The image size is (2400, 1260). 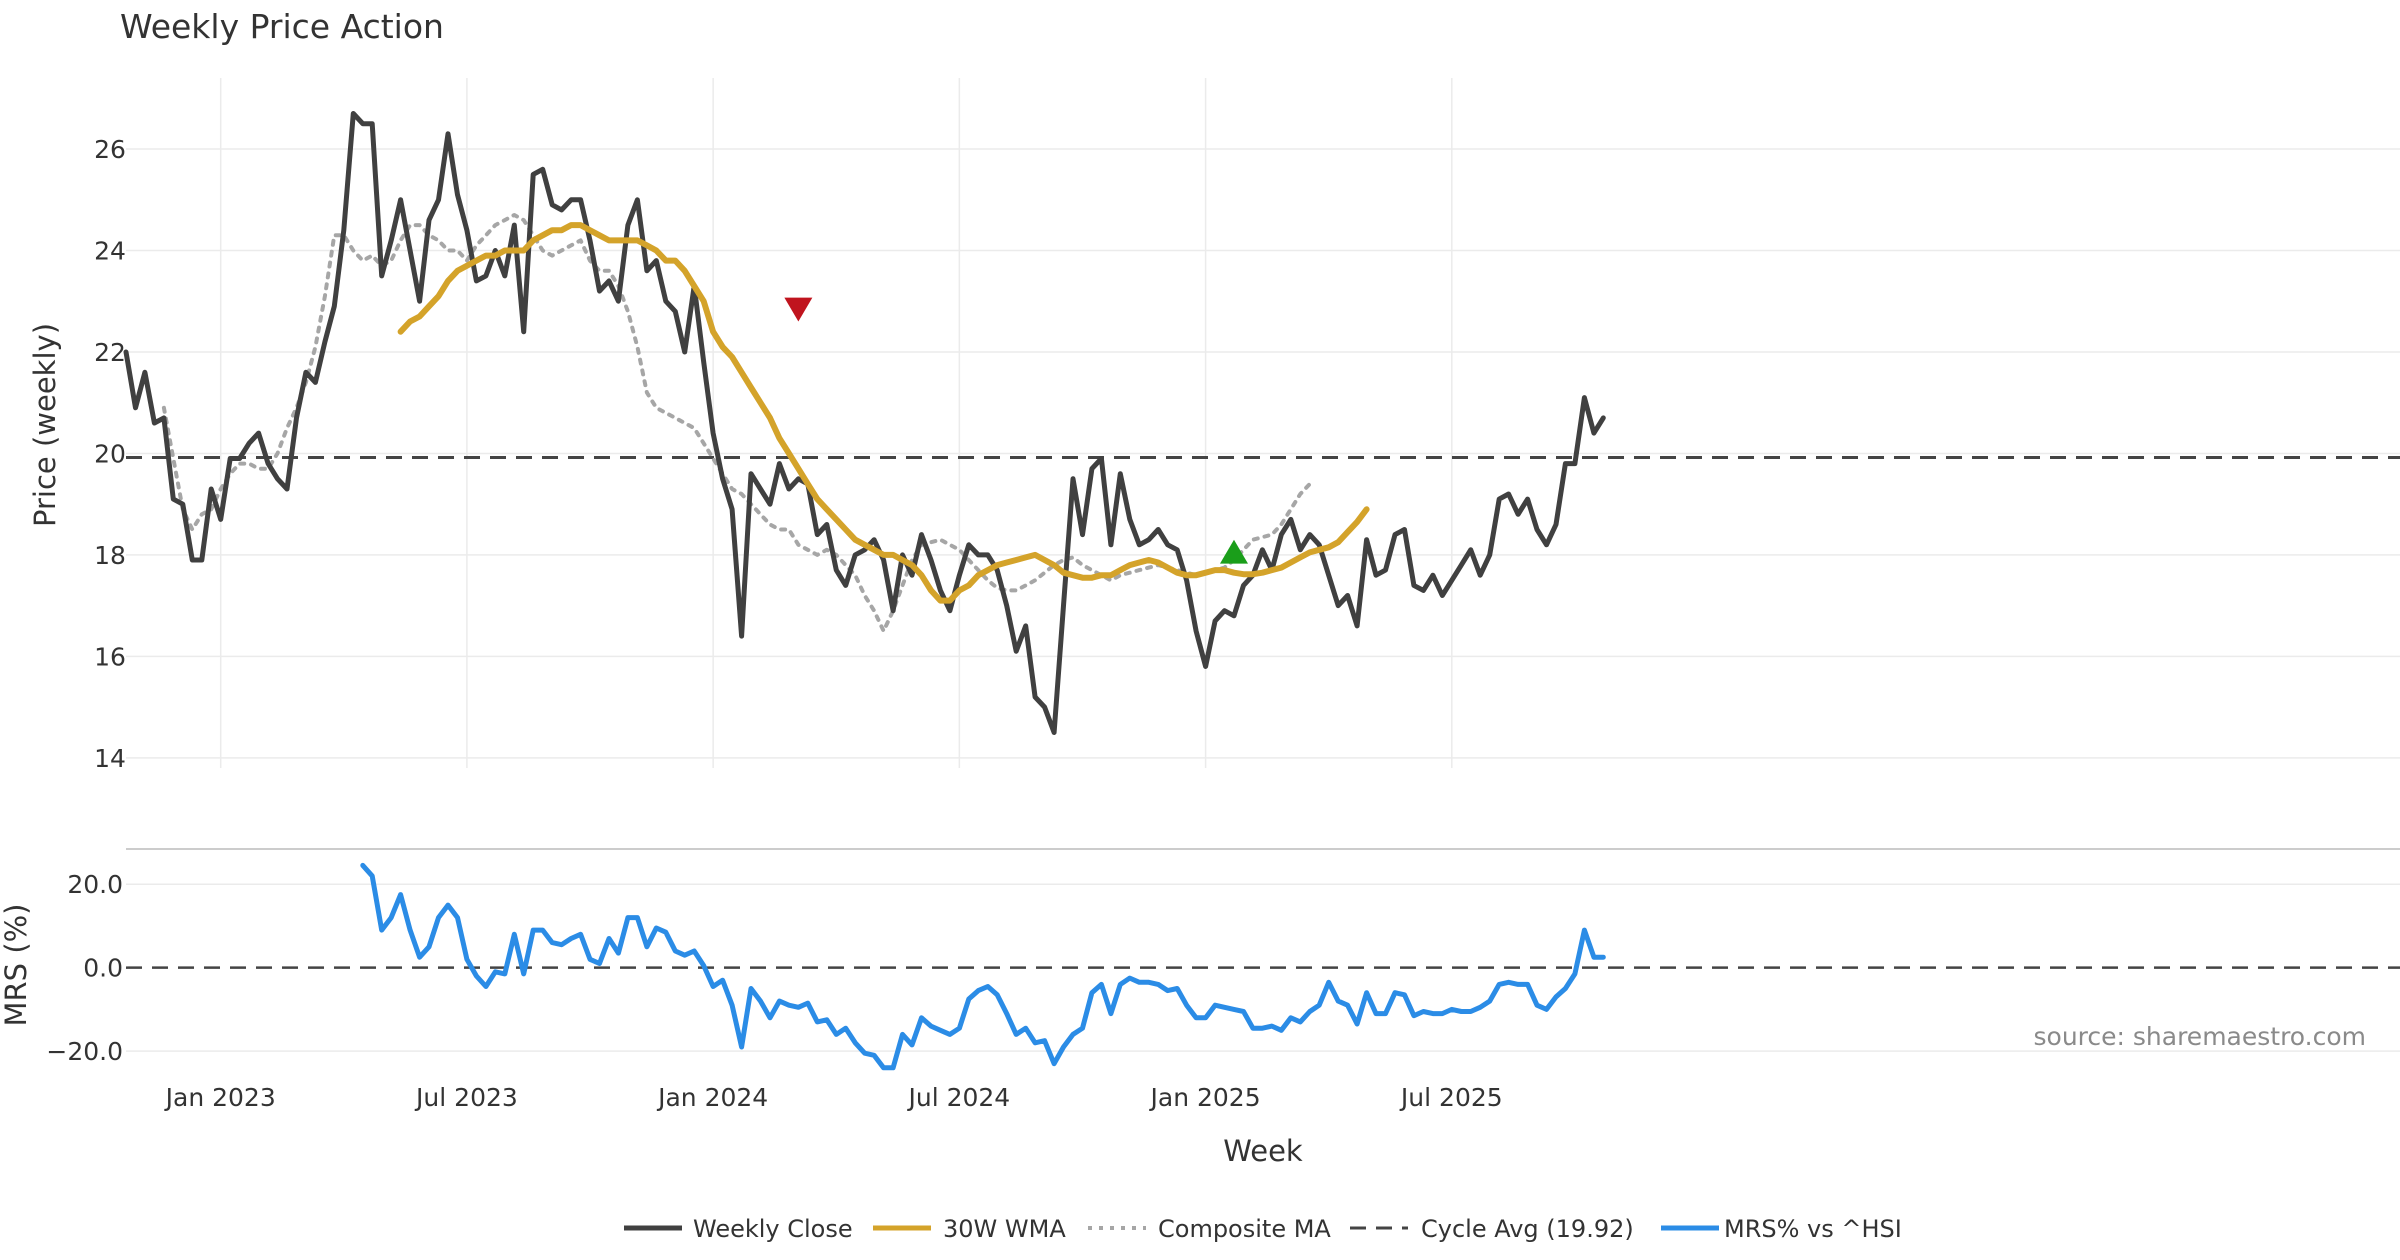 I want to click on x-tick-label: Jan 2025, so click(x=1205, y=1097).